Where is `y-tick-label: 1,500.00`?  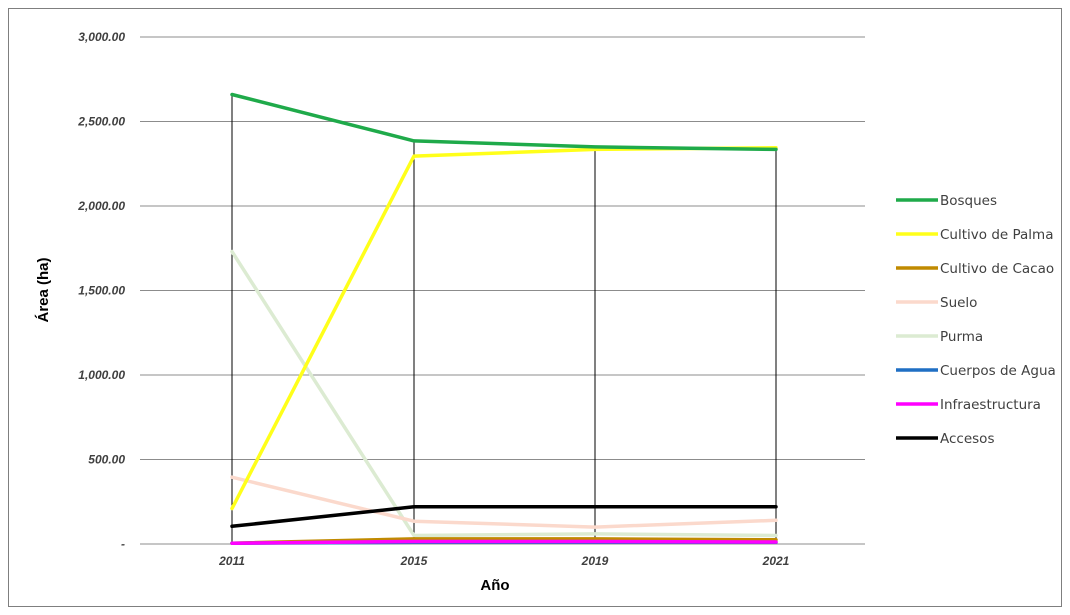 y-tick-label: 1,500.00 is located at coordinates (101, 291).